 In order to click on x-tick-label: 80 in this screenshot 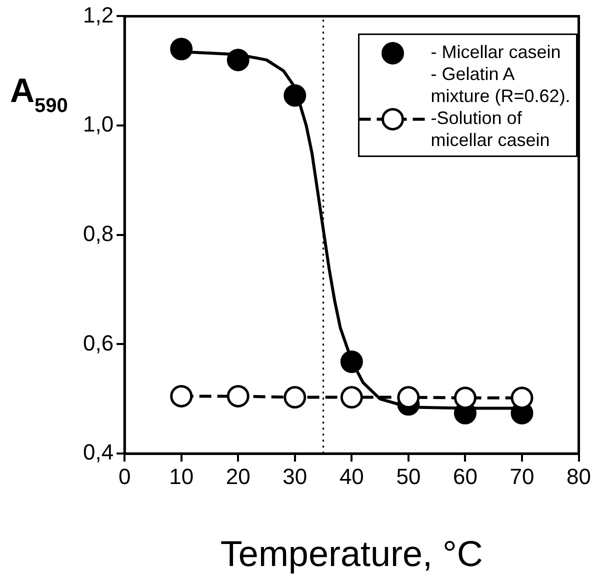, I will do `click(579, 476)`.